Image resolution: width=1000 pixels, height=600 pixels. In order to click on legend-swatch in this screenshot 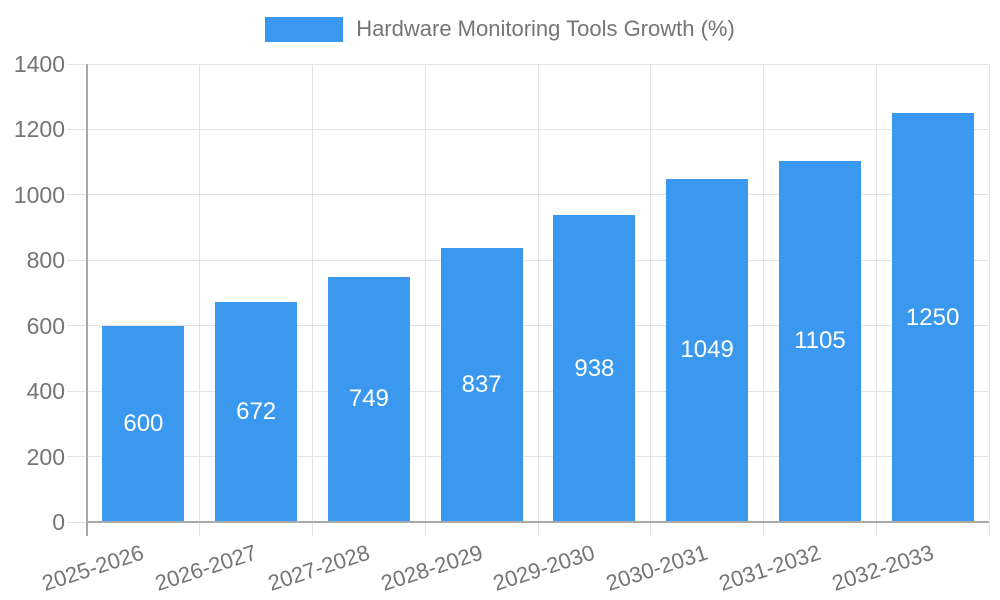, I will do `click(304, 29)`.